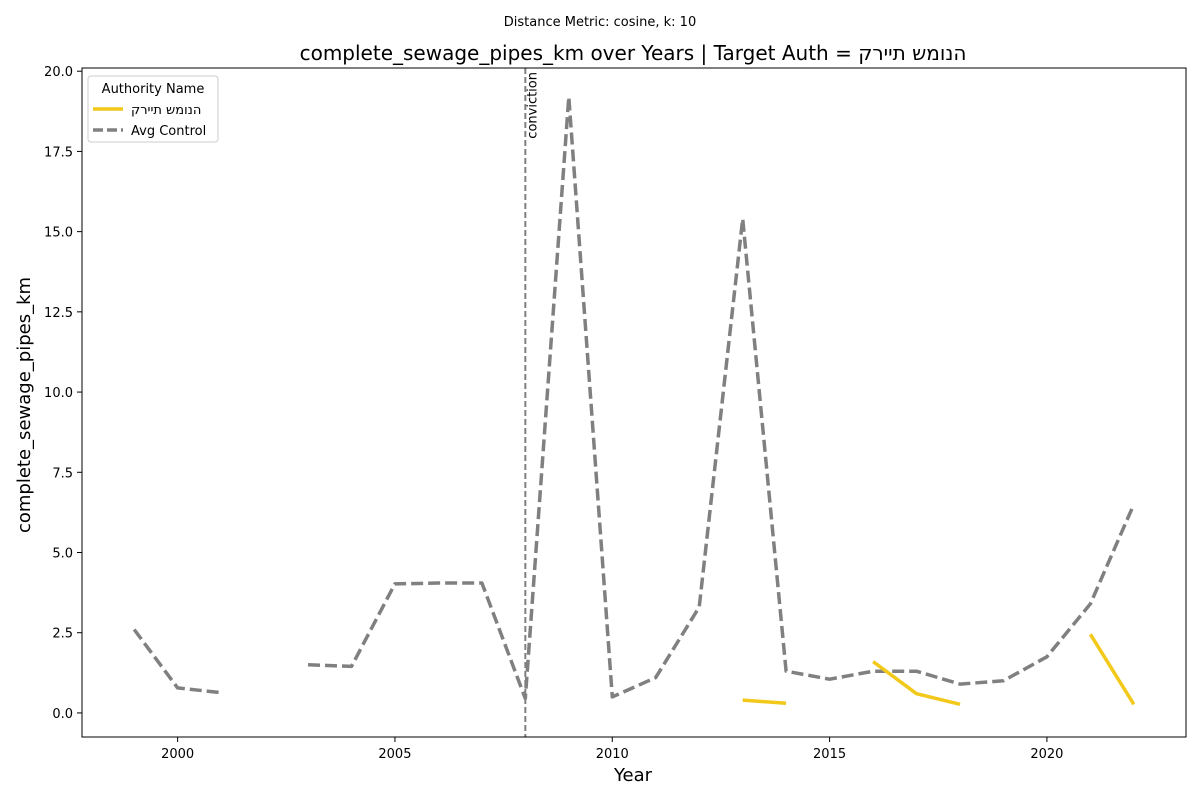 This screenshot has width=1200, height=800. What do you see at coordinates (532, 105) in the screenshot?
I see `conviction-label: conviction` at bounding box center [532, 105].